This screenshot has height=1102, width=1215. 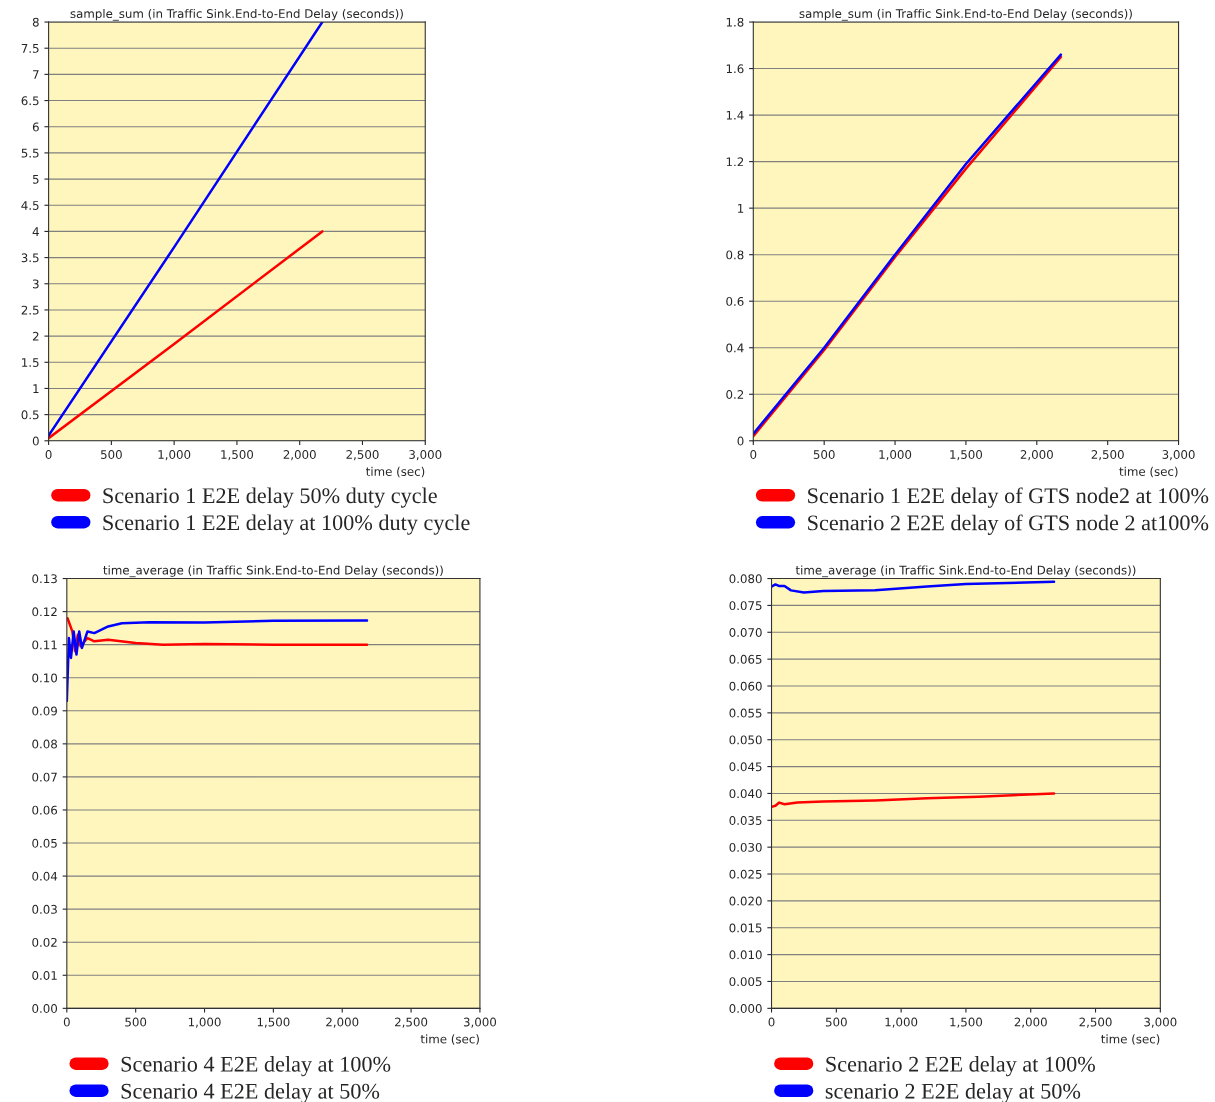 I want to click on y-tick-label: 0.11, so click(x=44, y=645).